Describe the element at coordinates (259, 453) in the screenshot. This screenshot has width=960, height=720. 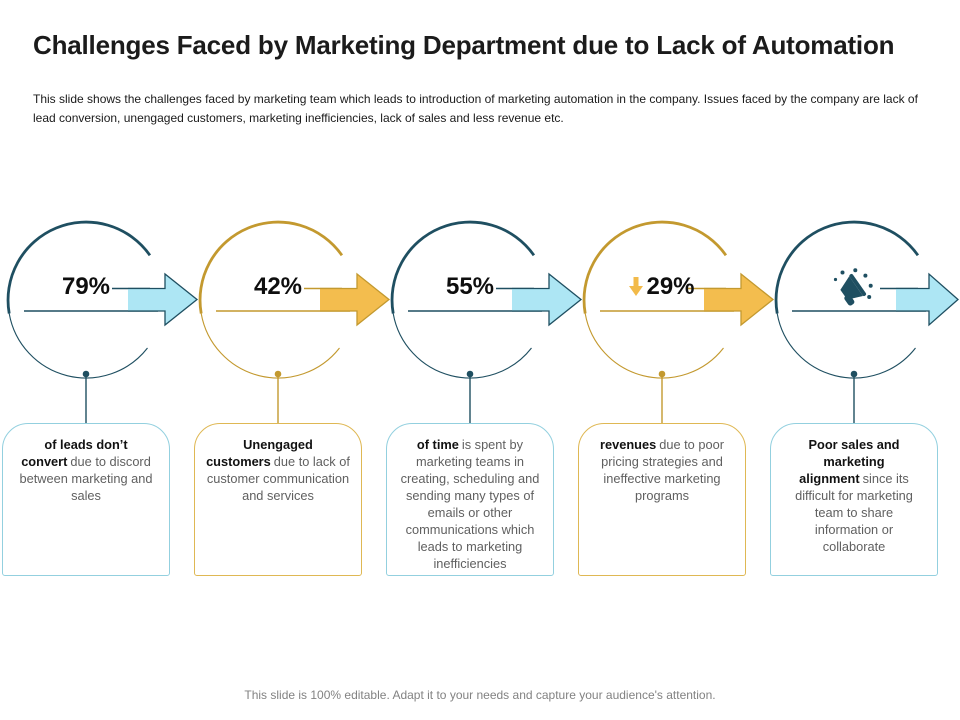
I see `challenge-highlight: Unengaged customers` at that location.